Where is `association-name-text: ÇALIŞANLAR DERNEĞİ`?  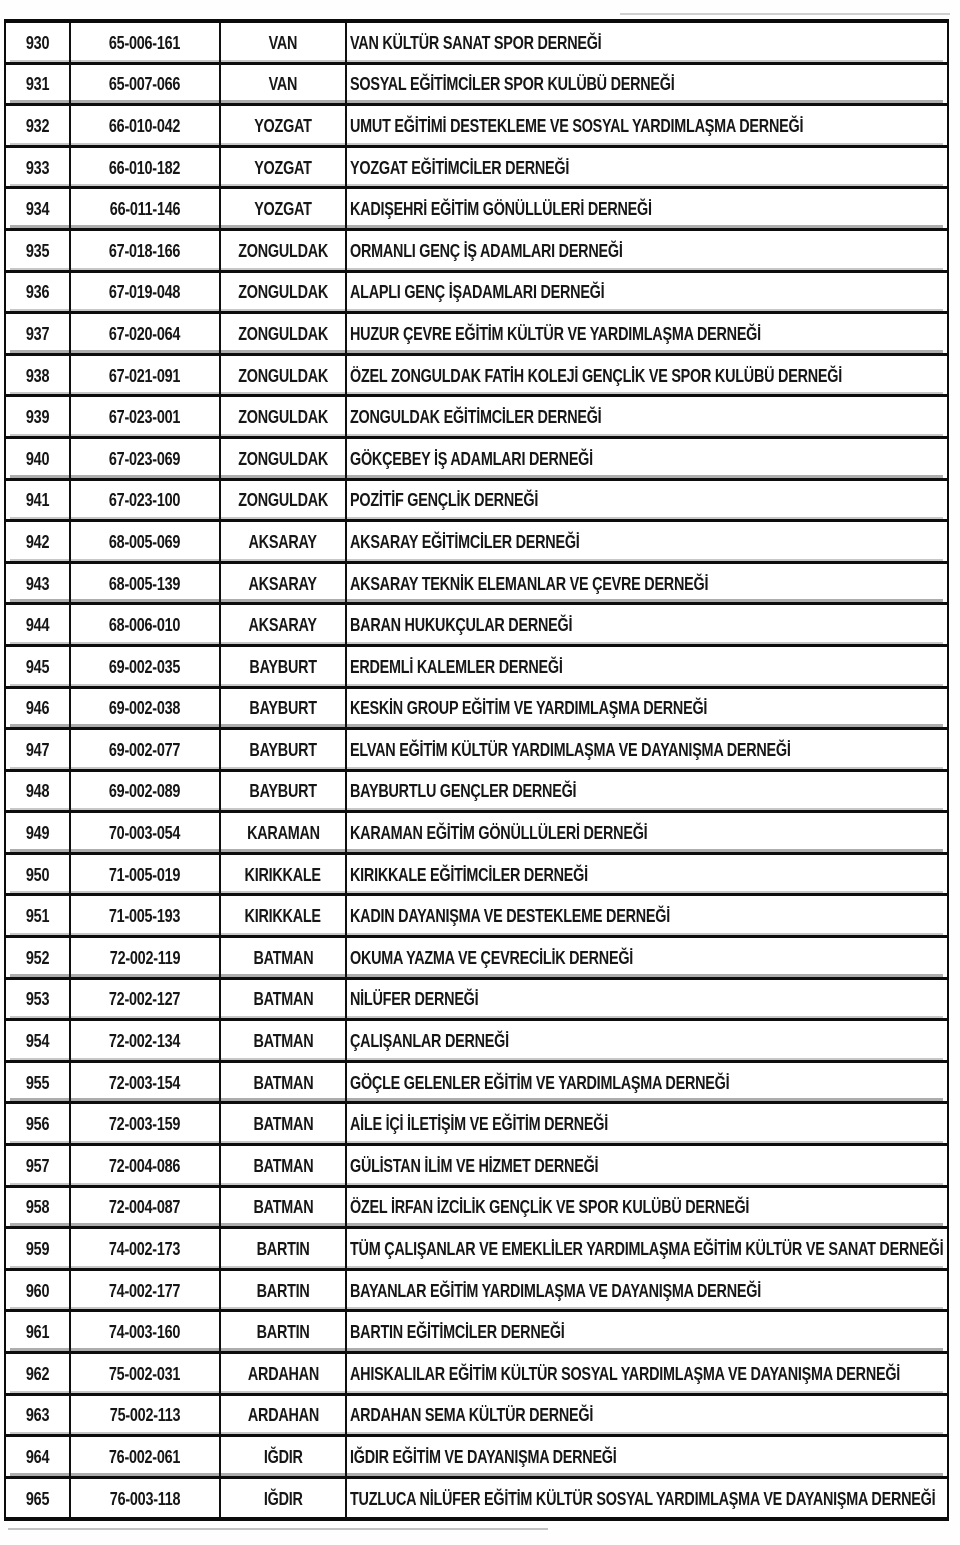
association-name-text: ÇALIŞANLAR DERNEĞİ is located at coordinates (429, 1041).